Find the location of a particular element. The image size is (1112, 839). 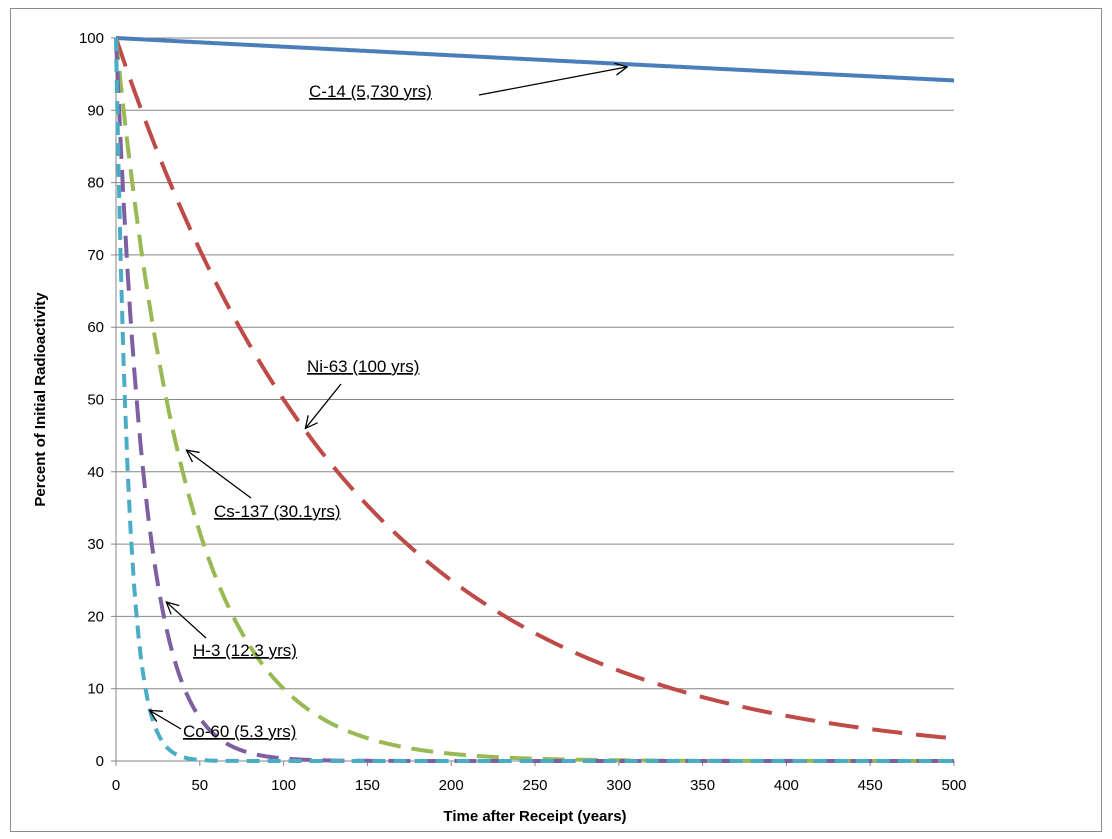

x-tick-label: 150 is located at coordinates (367, 785).